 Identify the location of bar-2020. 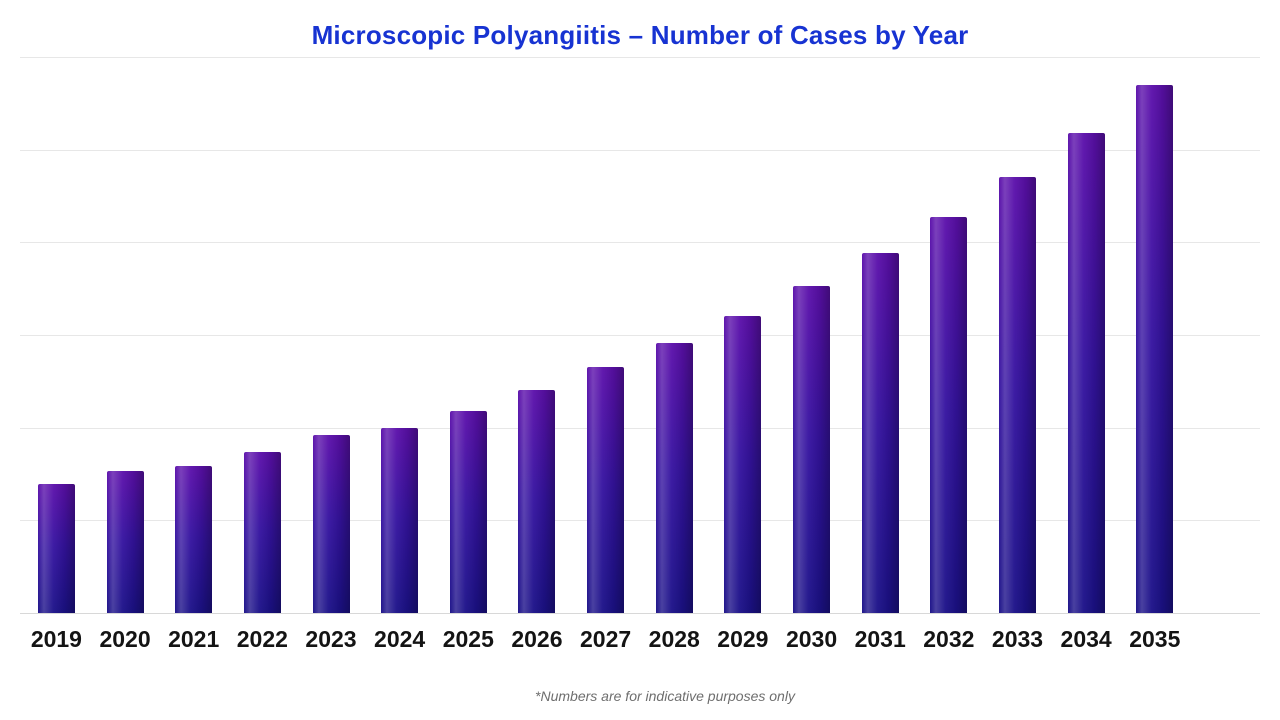
(125, 542).